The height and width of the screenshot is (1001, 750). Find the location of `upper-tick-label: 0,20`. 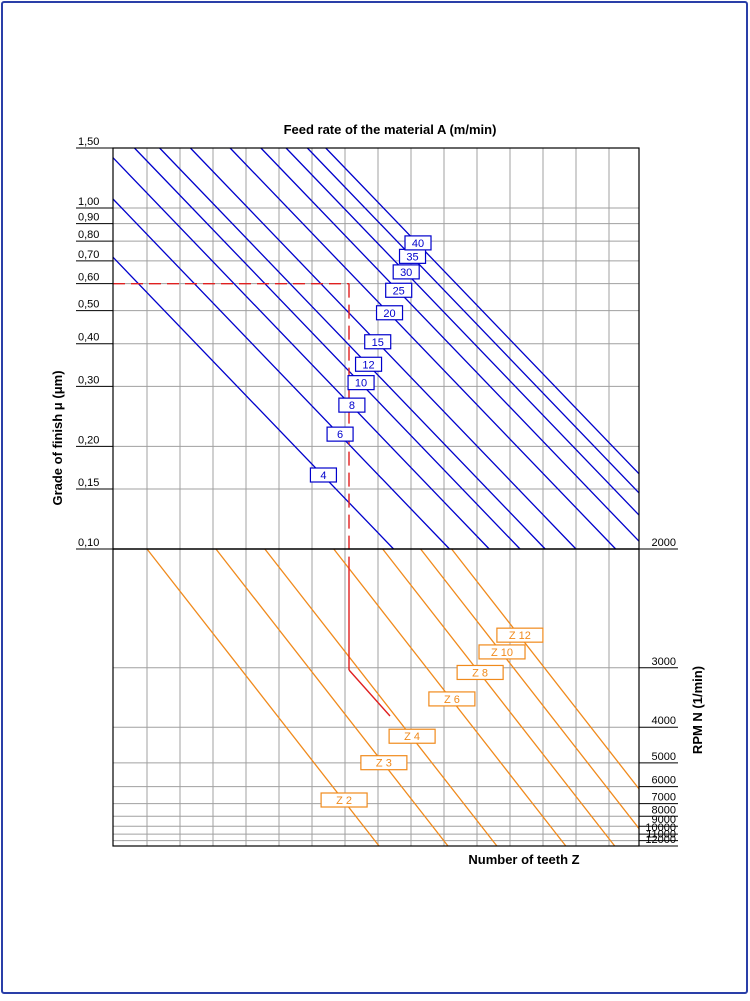

upper-tick-label: 0,20 is located at coordinates (88, 440).